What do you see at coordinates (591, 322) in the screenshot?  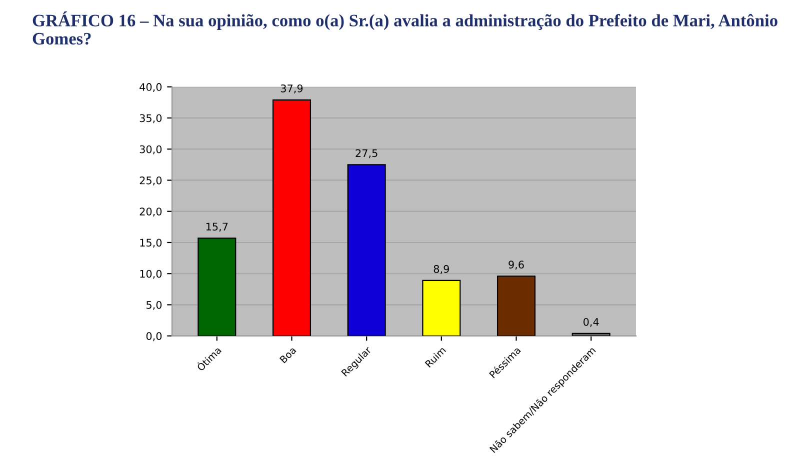 I see `data-label: 0,4` at bounding box center [591, 322].